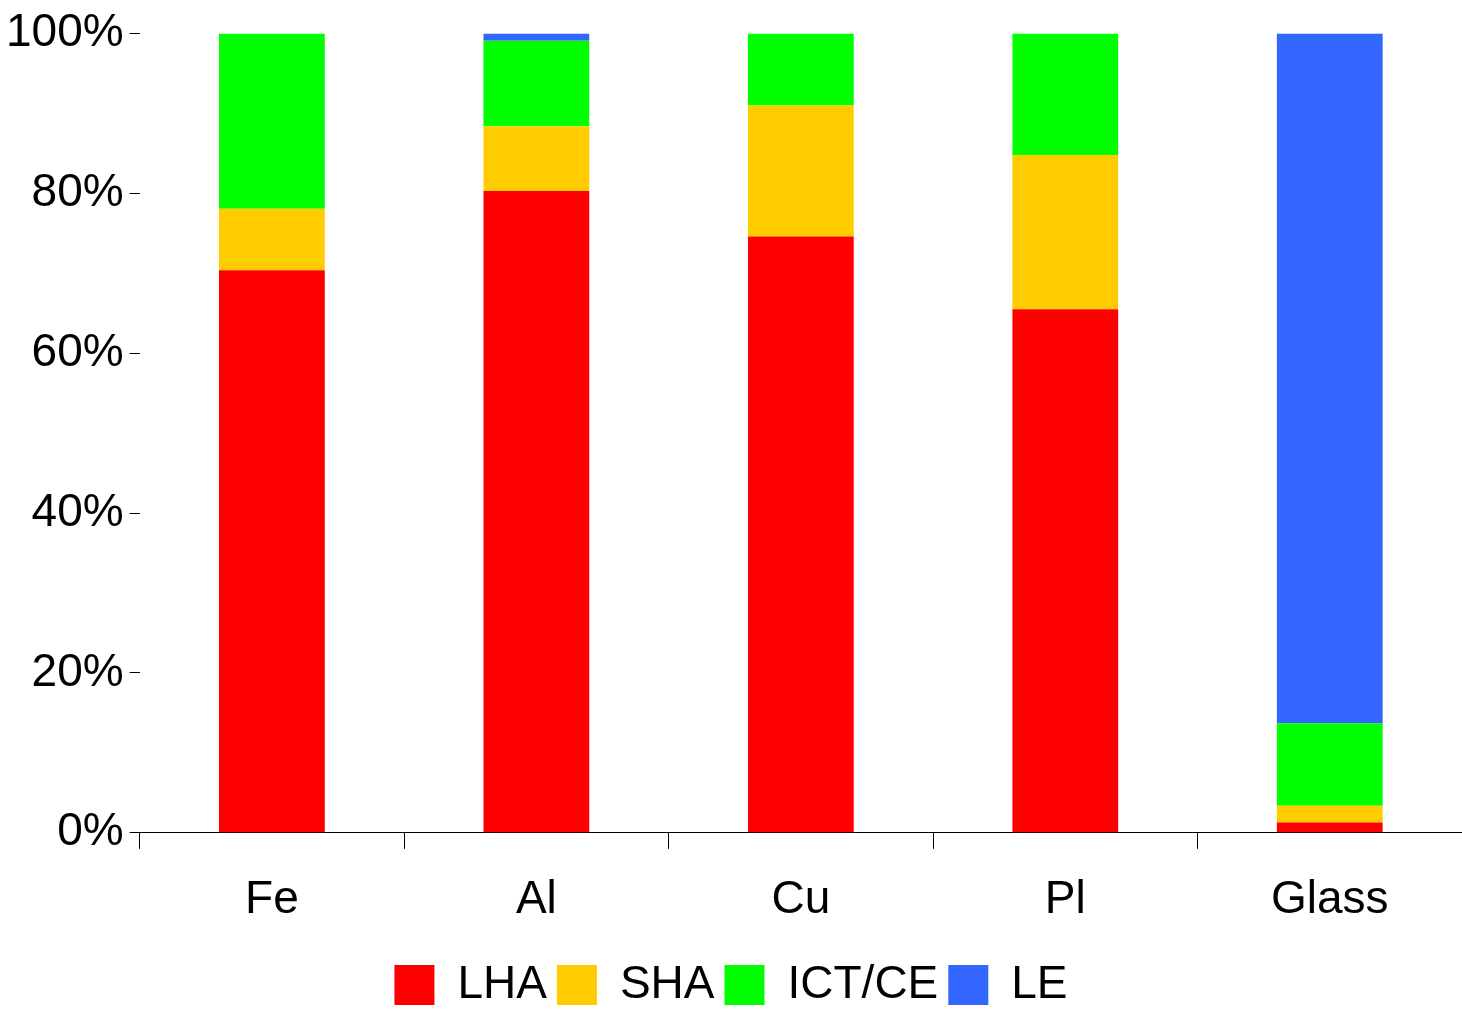 This screenshot has width=1462, height=1018. Describe the element at coordinates (77, 190) in the screenshot. I see `y-tick-label: 80%` at that location.